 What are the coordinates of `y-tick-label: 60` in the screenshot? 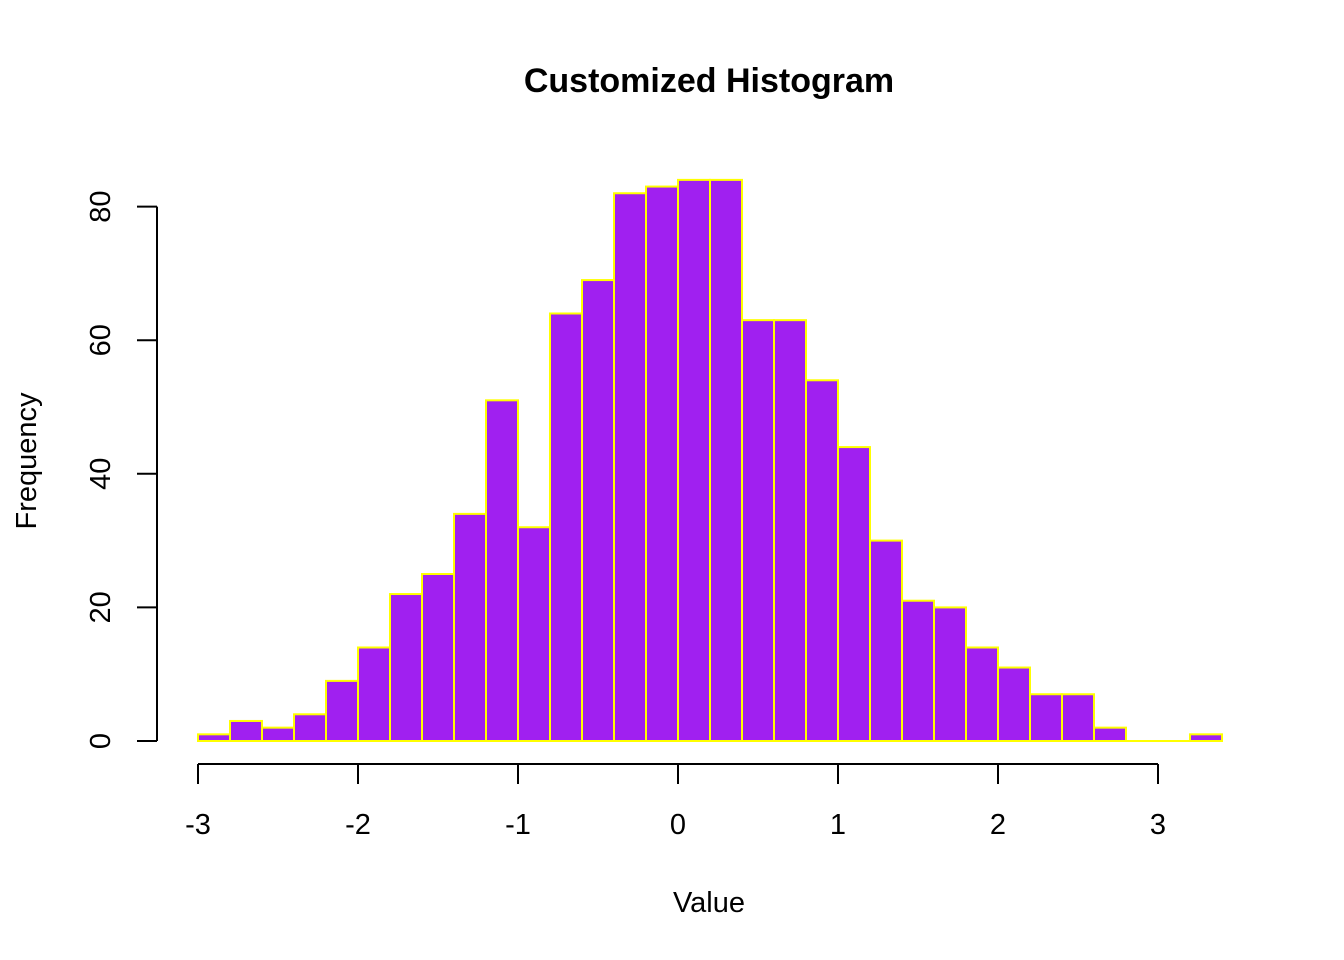 It's located at (101, 340).